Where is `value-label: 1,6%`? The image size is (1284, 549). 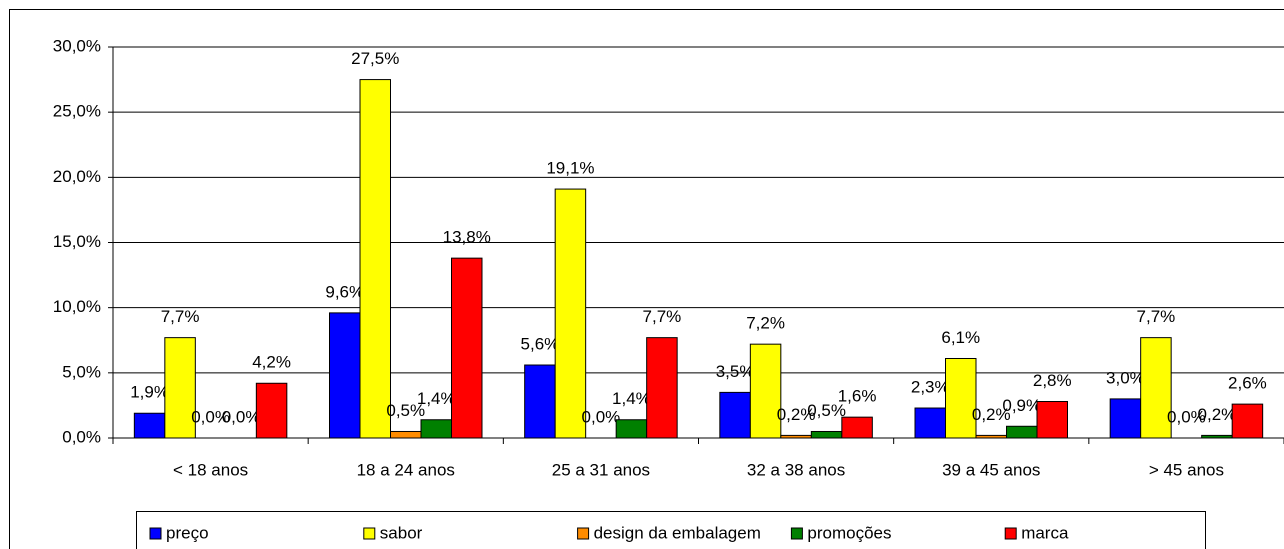 value-label: 1,6% is located at coordinates (857, 396).